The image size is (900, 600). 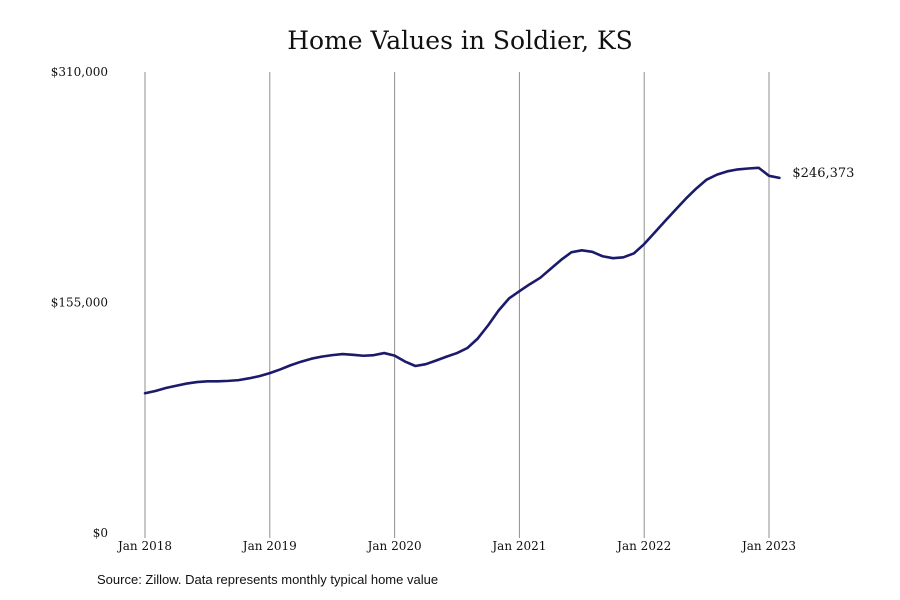 What do you see at coordinates (394, 546) in the screenshot?
I see `x-tick-label: Jan 2020` at bounding box center [394, 546].